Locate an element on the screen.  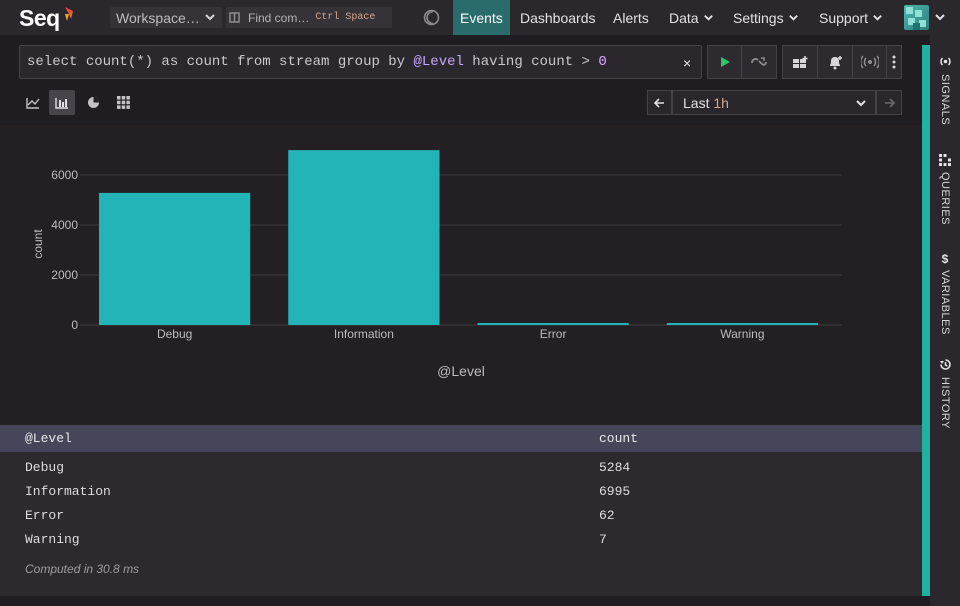
cell-level: Error is located at coordinates (45, 515).